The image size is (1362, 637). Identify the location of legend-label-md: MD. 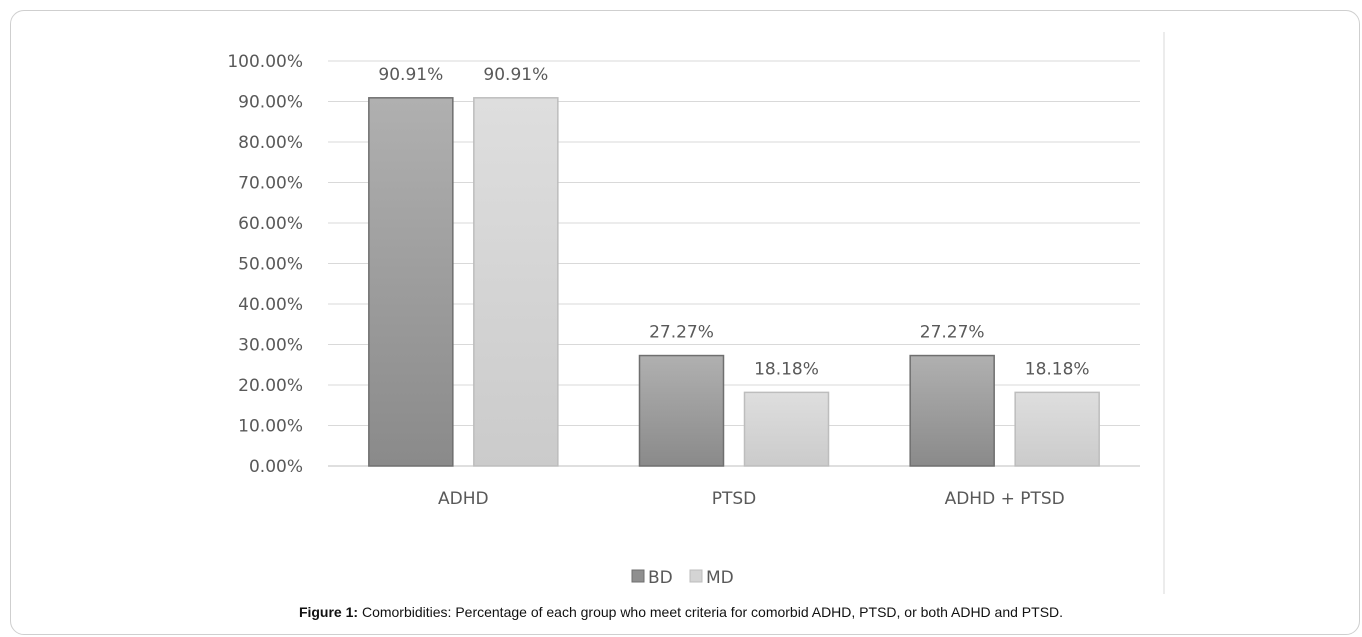
(720, 578).